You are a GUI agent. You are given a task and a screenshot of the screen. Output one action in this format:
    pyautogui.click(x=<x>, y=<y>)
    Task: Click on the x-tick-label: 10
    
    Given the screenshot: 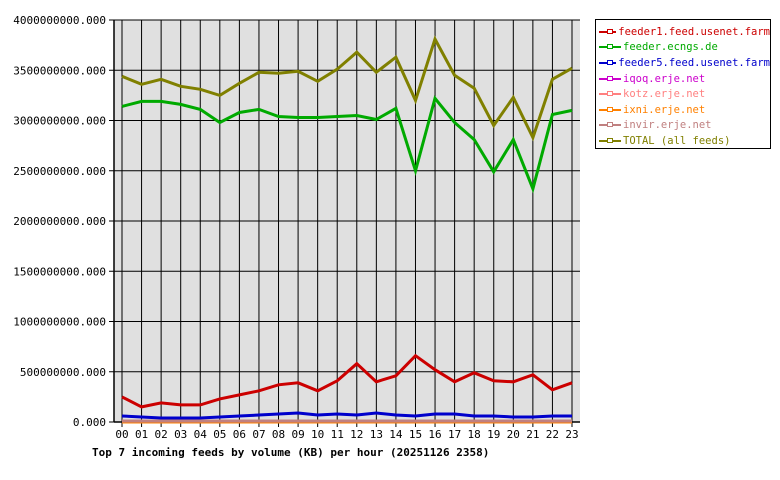 What is the action you would take?
    pyautogui.click(x=317, y=434)
    